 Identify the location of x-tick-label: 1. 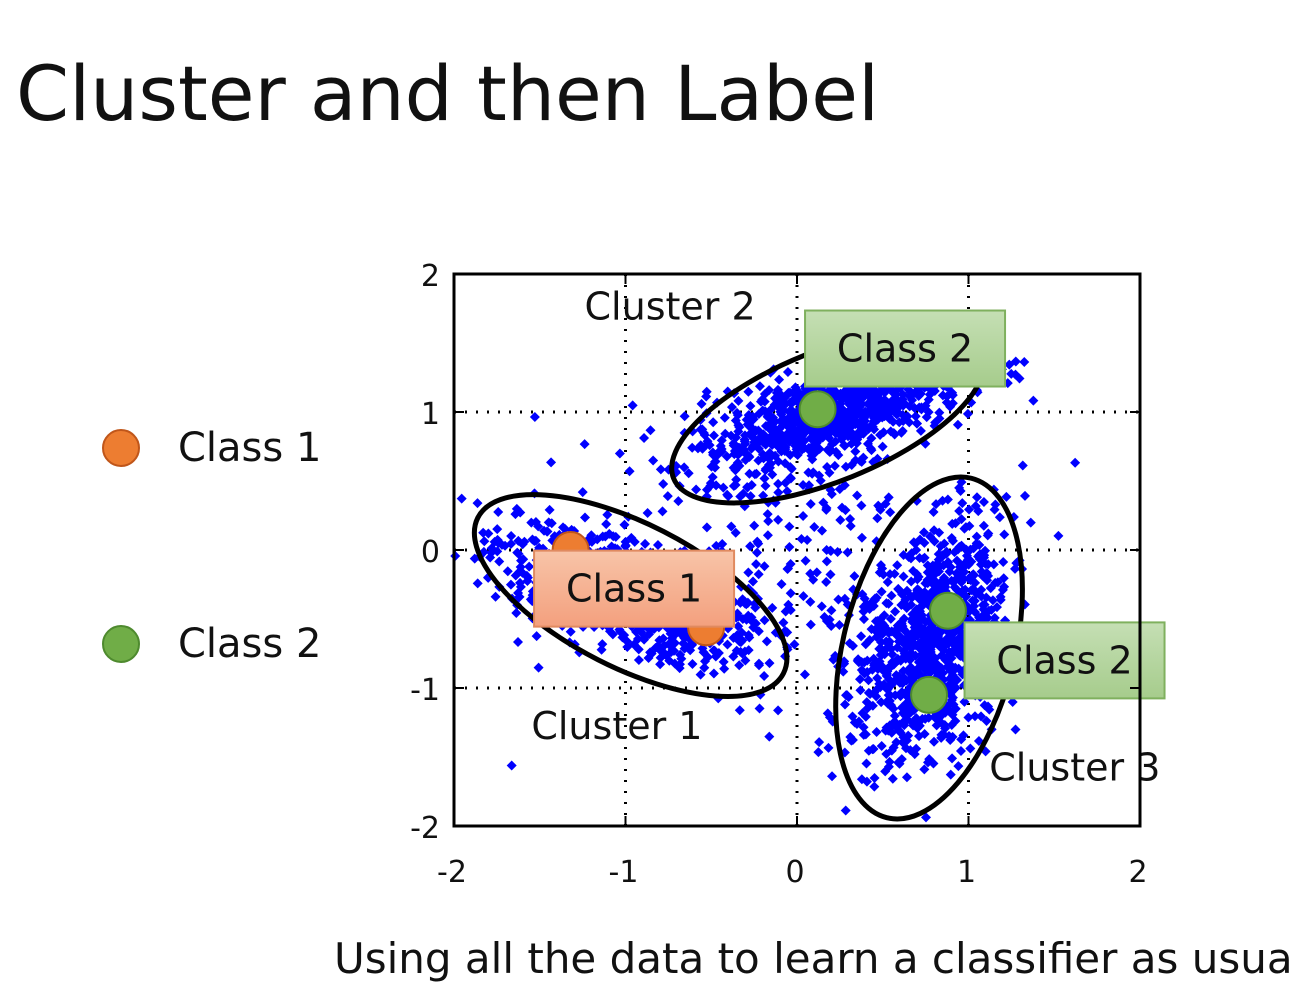
(966, 872).